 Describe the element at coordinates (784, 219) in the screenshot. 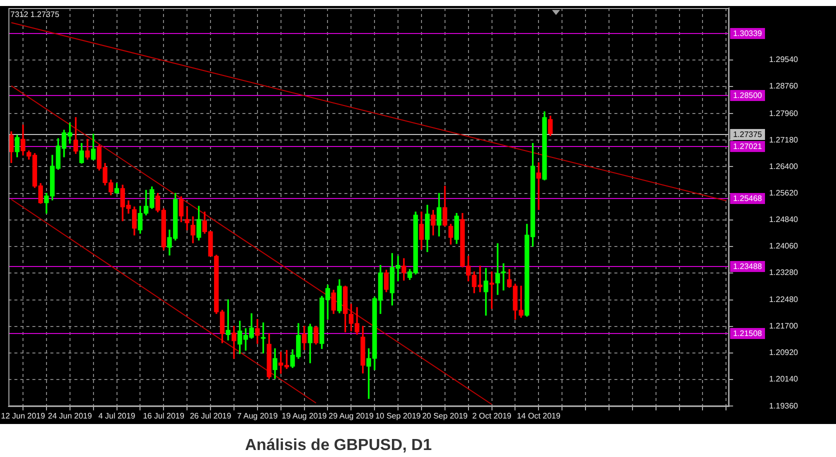

I see `y-tick-label: 1.24840` at that location.